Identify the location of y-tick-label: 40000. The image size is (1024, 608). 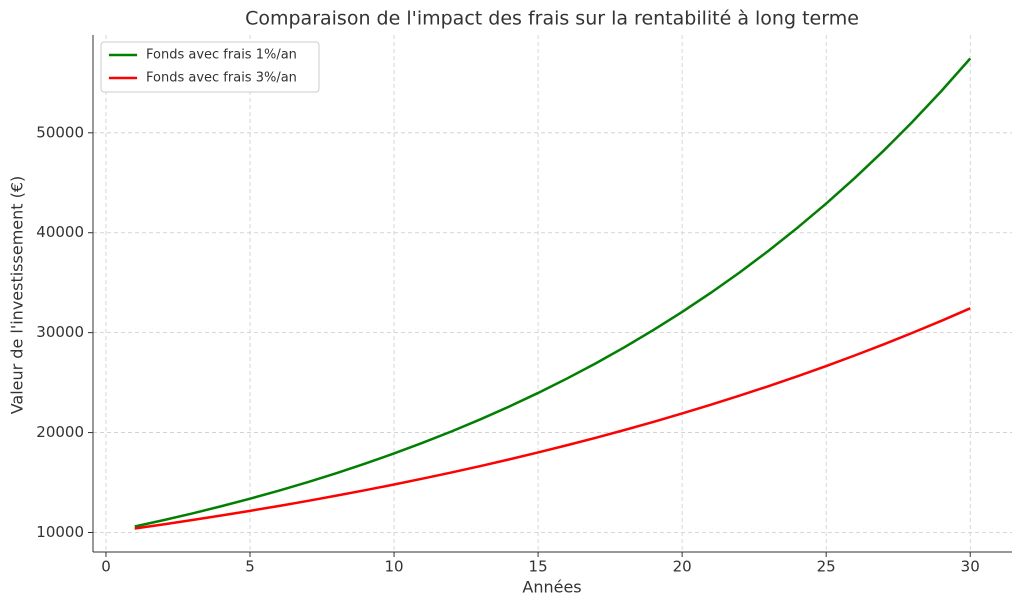
(60, 232).